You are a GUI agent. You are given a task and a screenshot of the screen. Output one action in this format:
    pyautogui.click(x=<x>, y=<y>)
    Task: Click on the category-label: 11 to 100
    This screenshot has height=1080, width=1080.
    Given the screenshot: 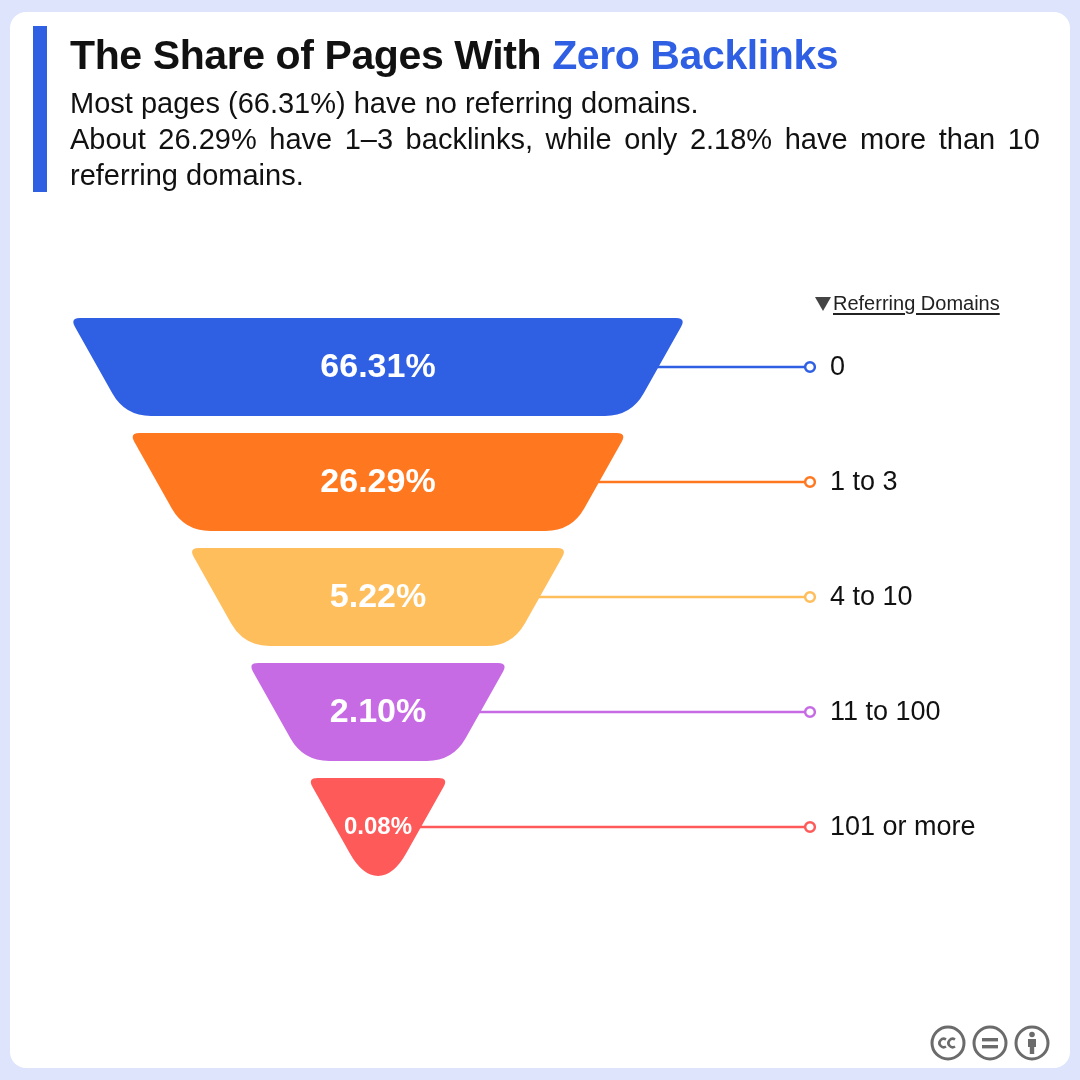 What is the action you would take?
    pyautogui.click(x=885, y=711)
    